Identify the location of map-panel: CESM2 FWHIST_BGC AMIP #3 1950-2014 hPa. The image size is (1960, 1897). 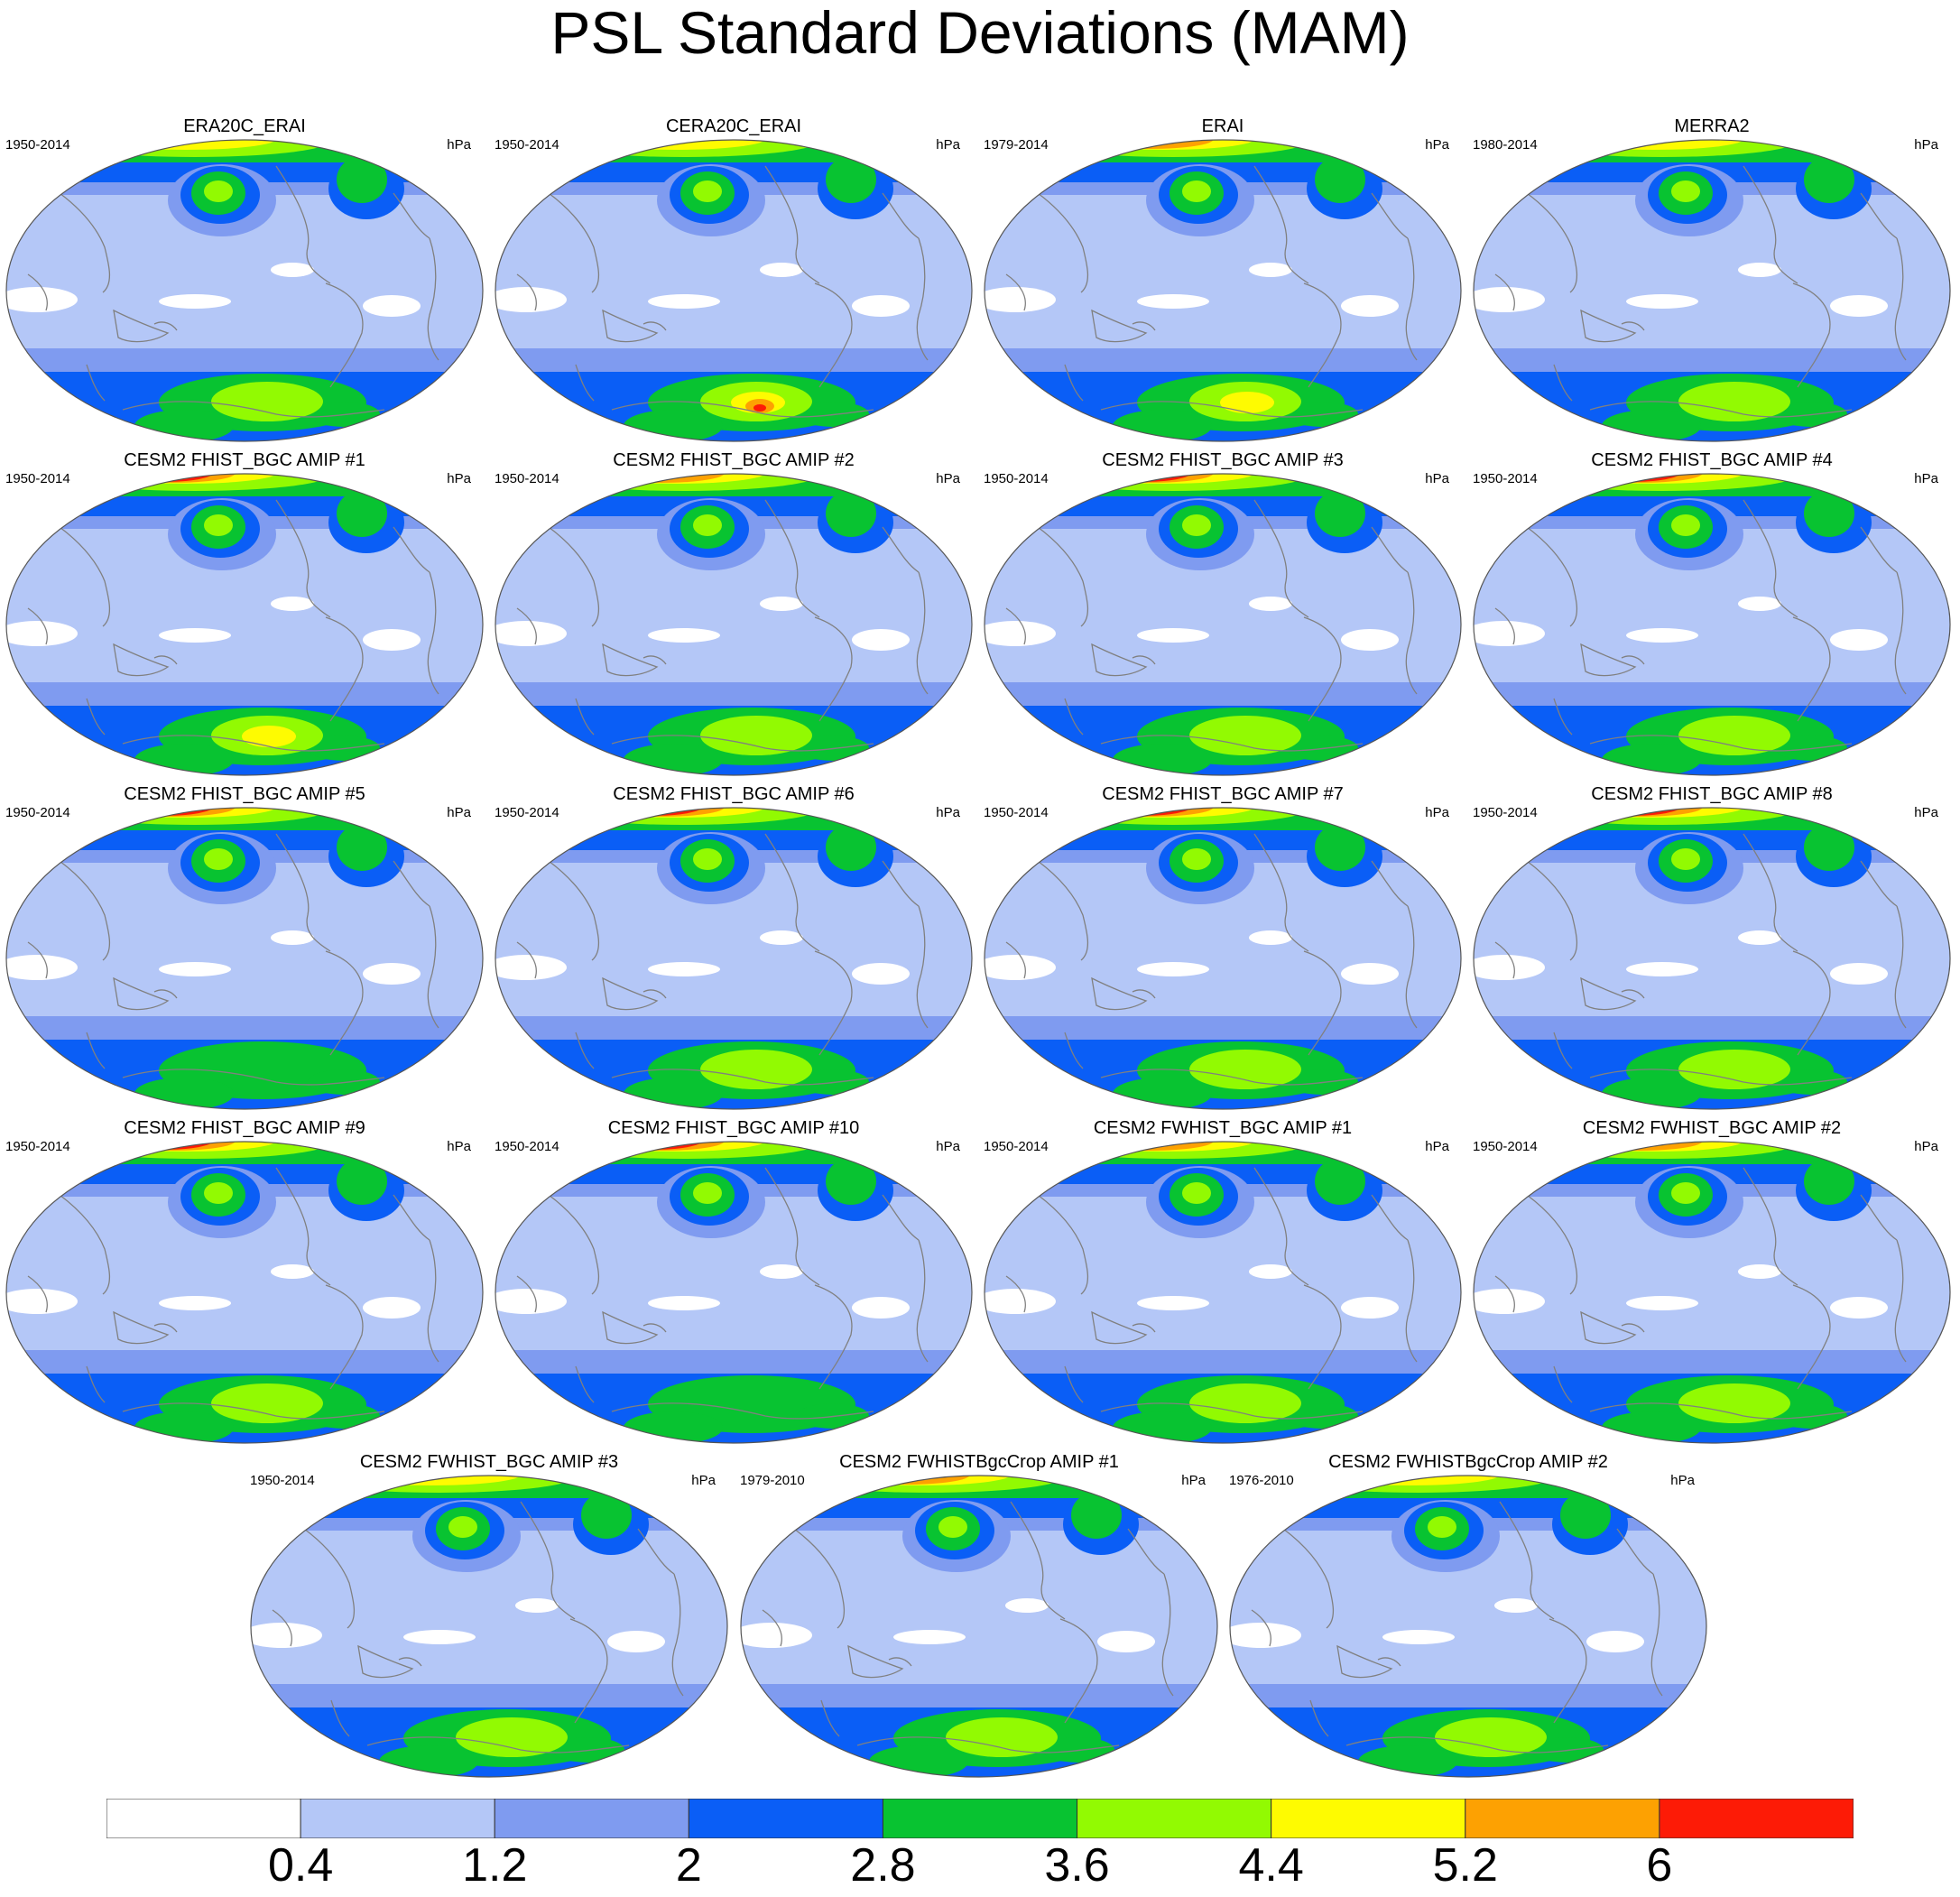
(489, 1614).